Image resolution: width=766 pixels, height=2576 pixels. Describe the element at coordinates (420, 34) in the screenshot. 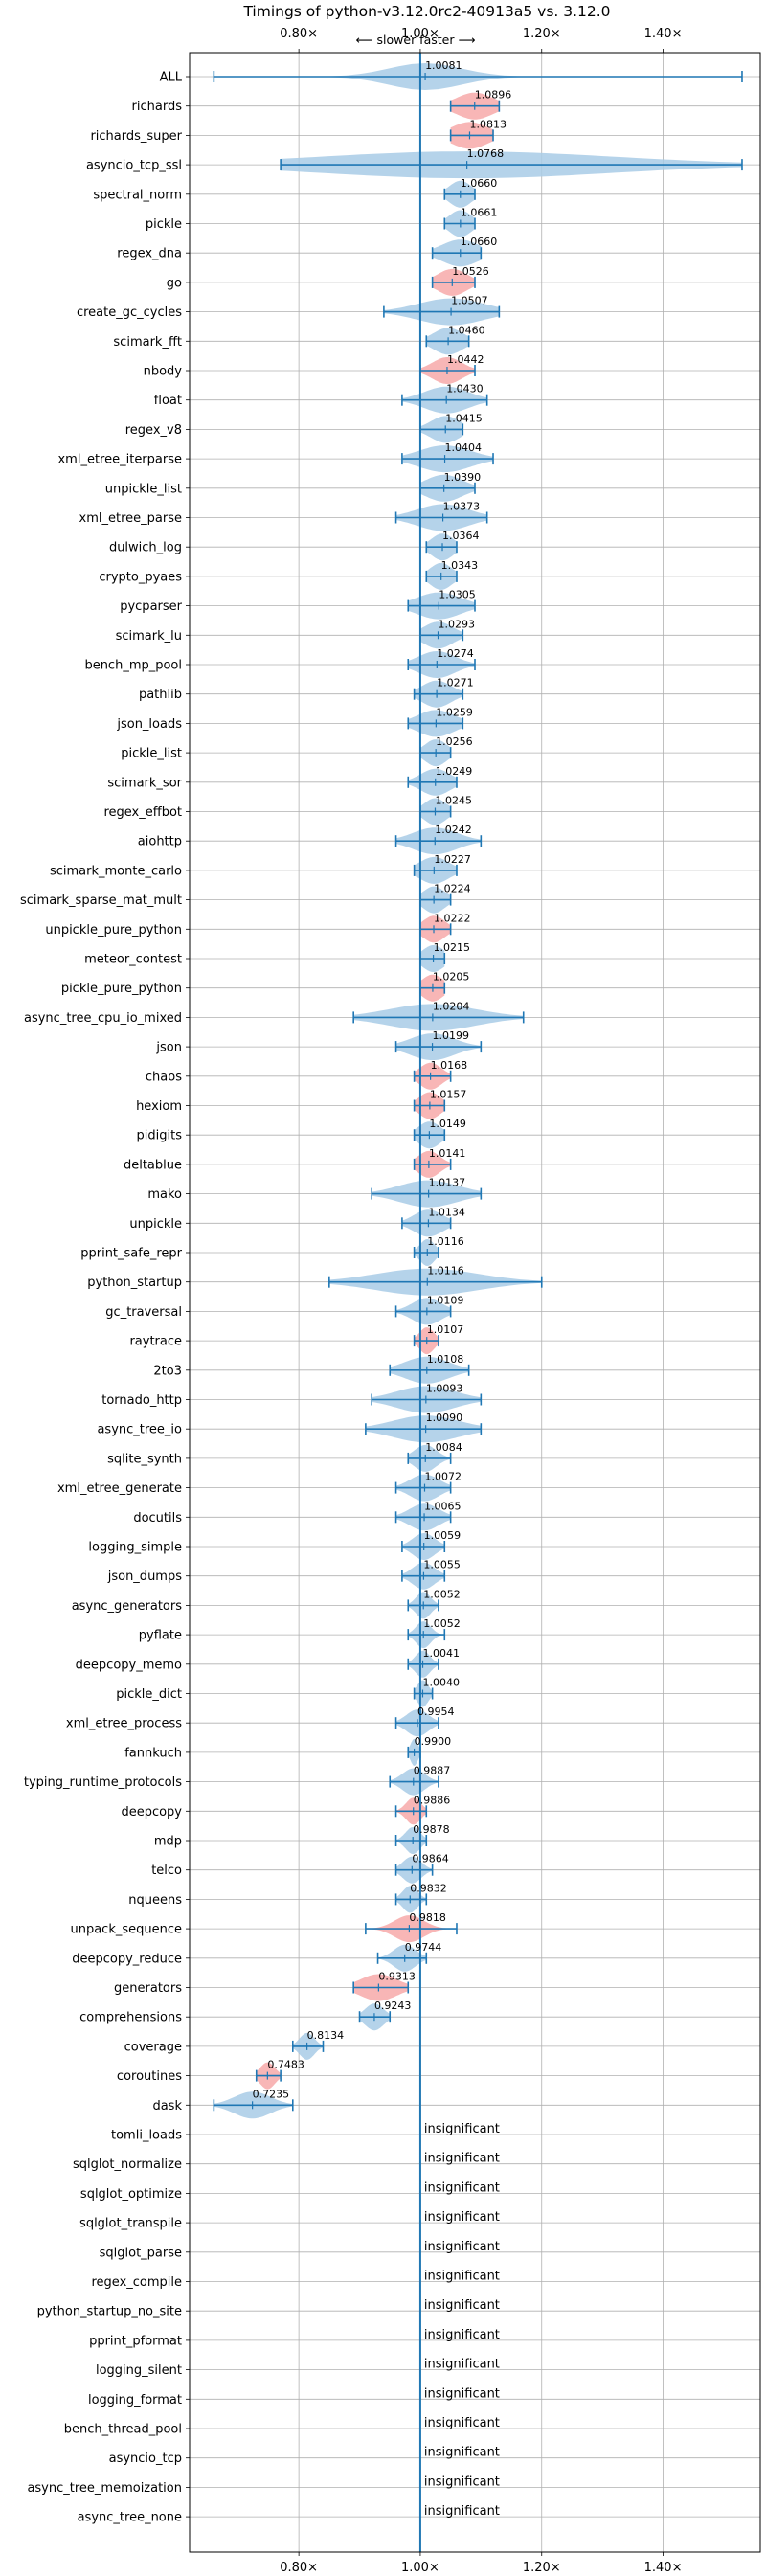

I see `x-tick-label-top: 1.00×` at that location.